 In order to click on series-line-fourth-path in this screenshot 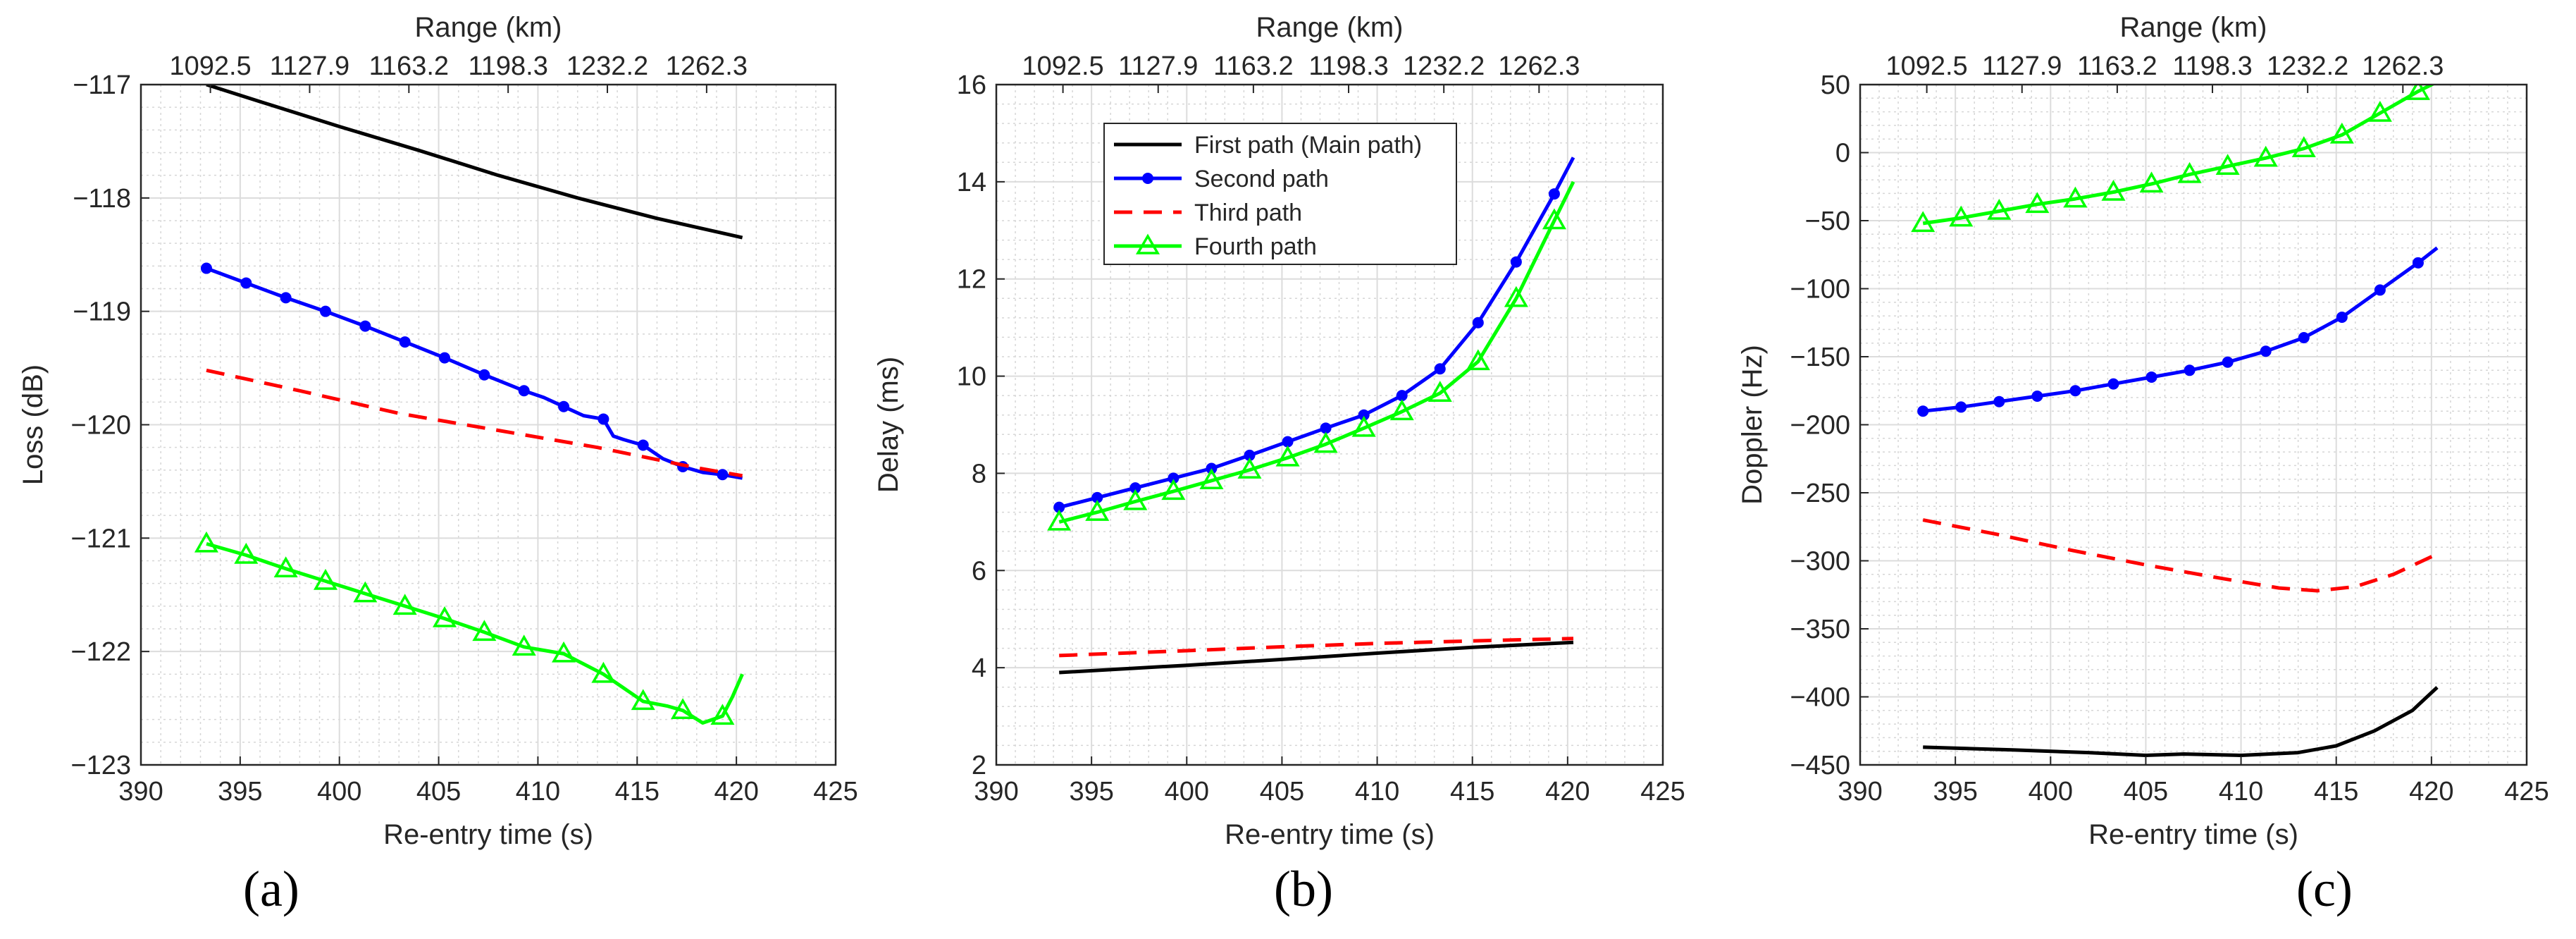, I will do `click(475, 633)`.